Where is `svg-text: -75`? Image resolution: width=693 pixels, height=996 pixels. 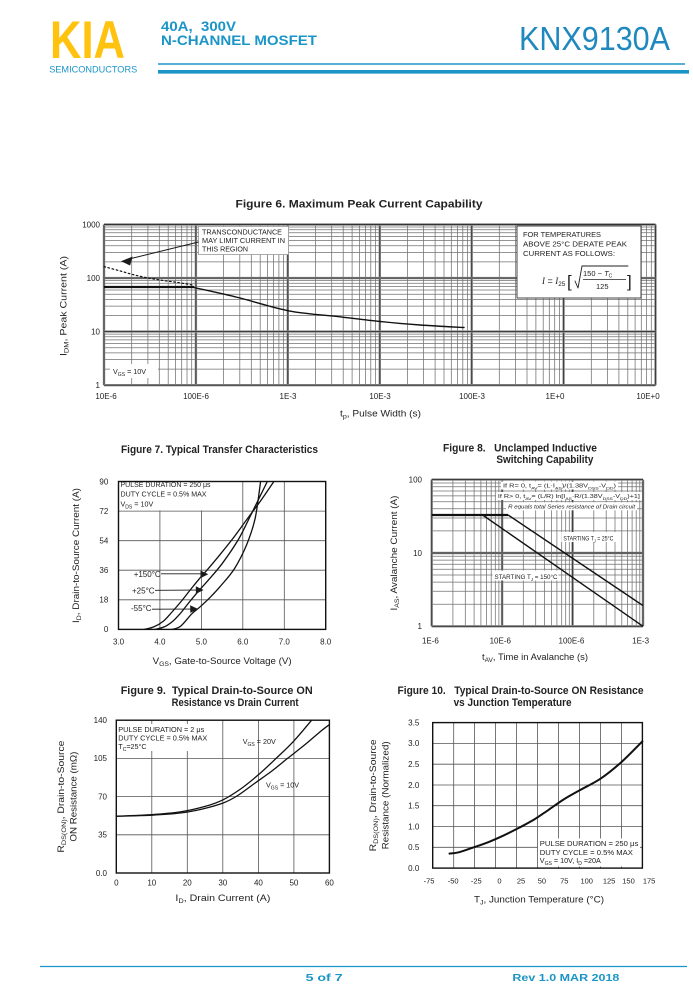
svg-text: -75 is located at coordinates (429, 881).